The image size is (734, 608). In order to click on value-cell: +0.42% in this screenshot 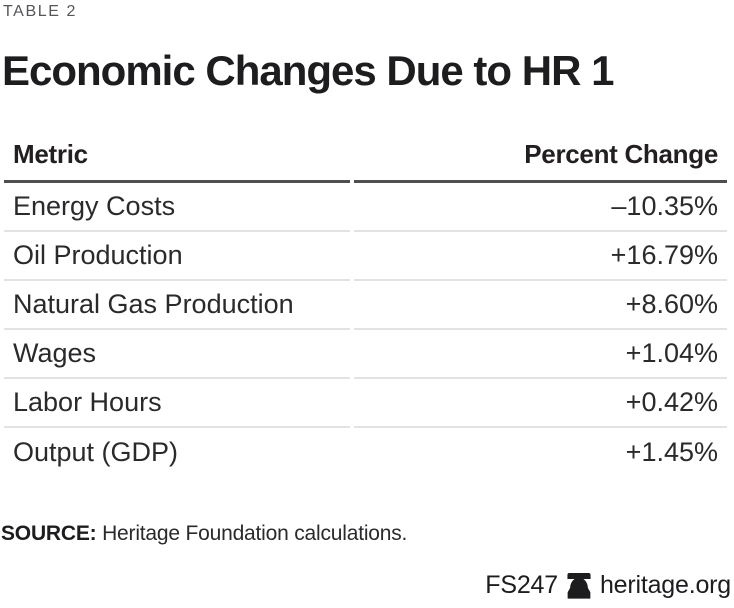, I will do `click(540, 403)`.